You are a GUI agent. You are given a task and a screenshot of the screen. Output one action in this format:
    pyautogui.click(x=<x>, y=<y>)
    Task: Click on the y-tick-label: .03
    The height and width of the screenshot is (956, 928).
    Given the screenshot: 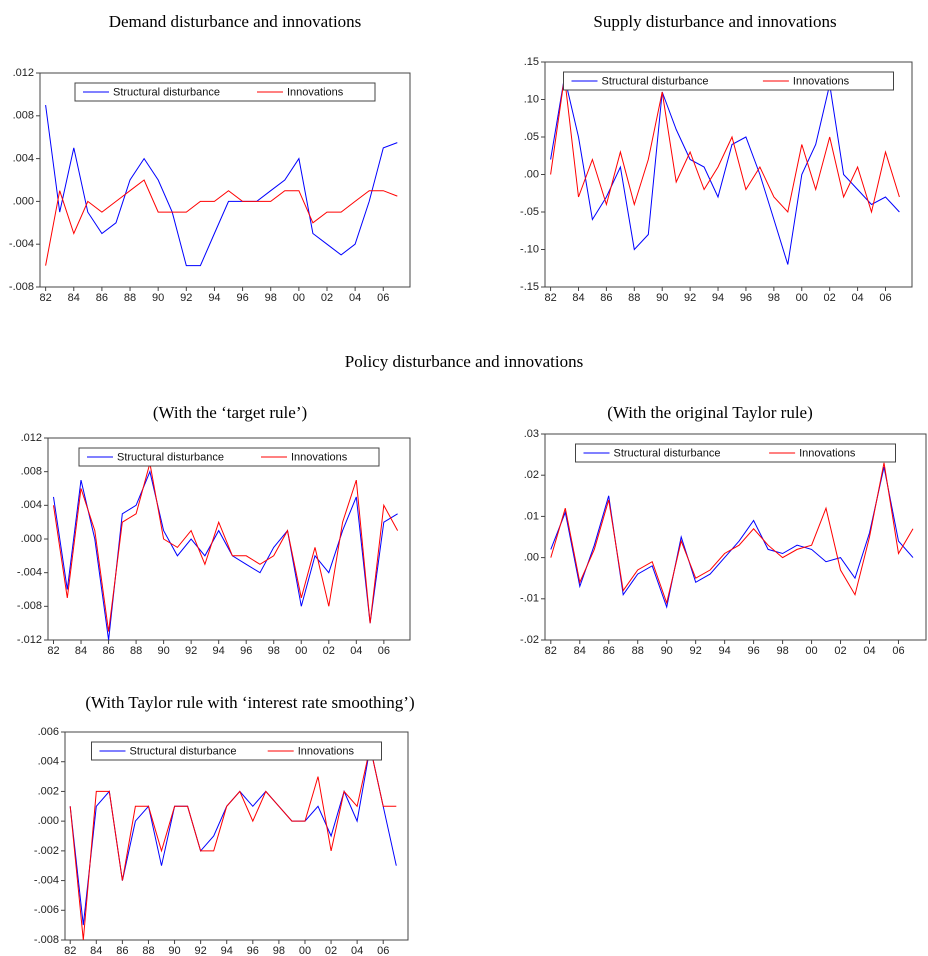 What is the action you would take?
    pyautogui.click(x=531, y=434)
    